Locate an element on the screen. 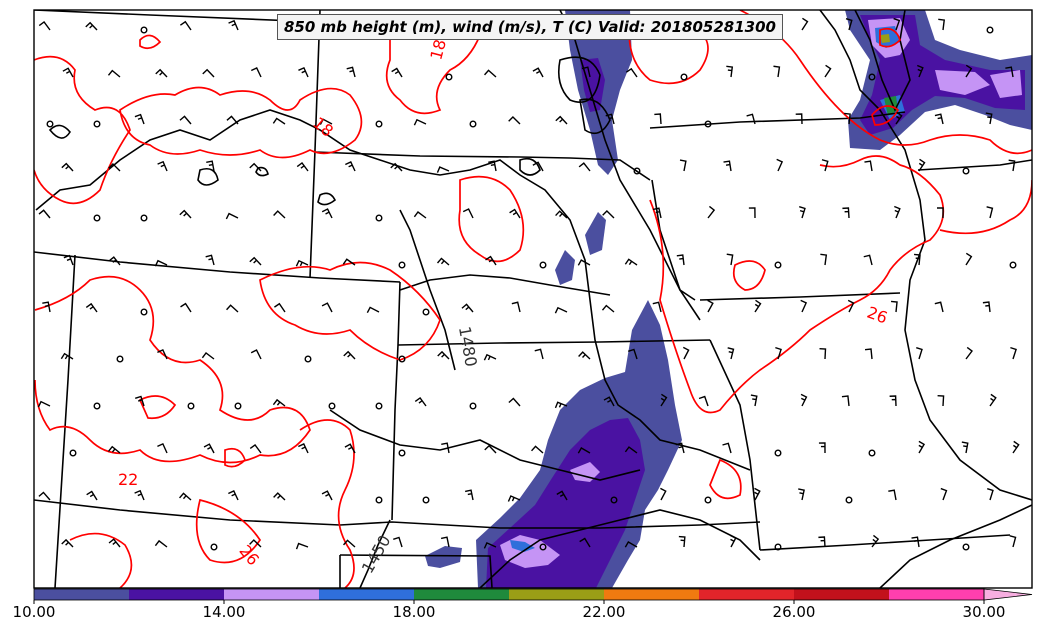 The width and height of the screenshot is (1041, 633). colorbar-outline is located at coordinates (509, 594).